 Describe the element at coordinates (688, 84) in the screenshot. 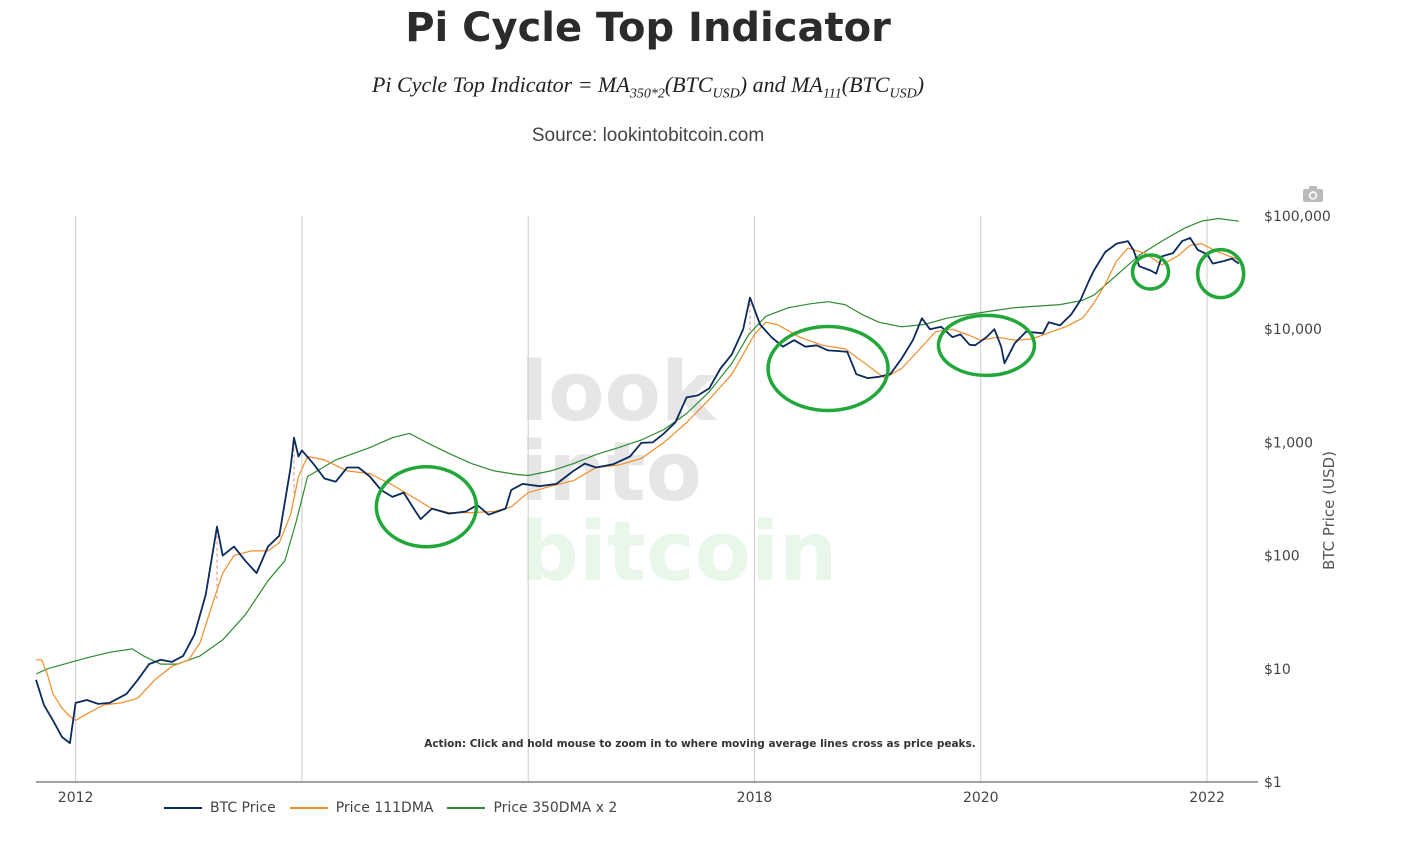

I see `formula-mid: (BTC` at that location.